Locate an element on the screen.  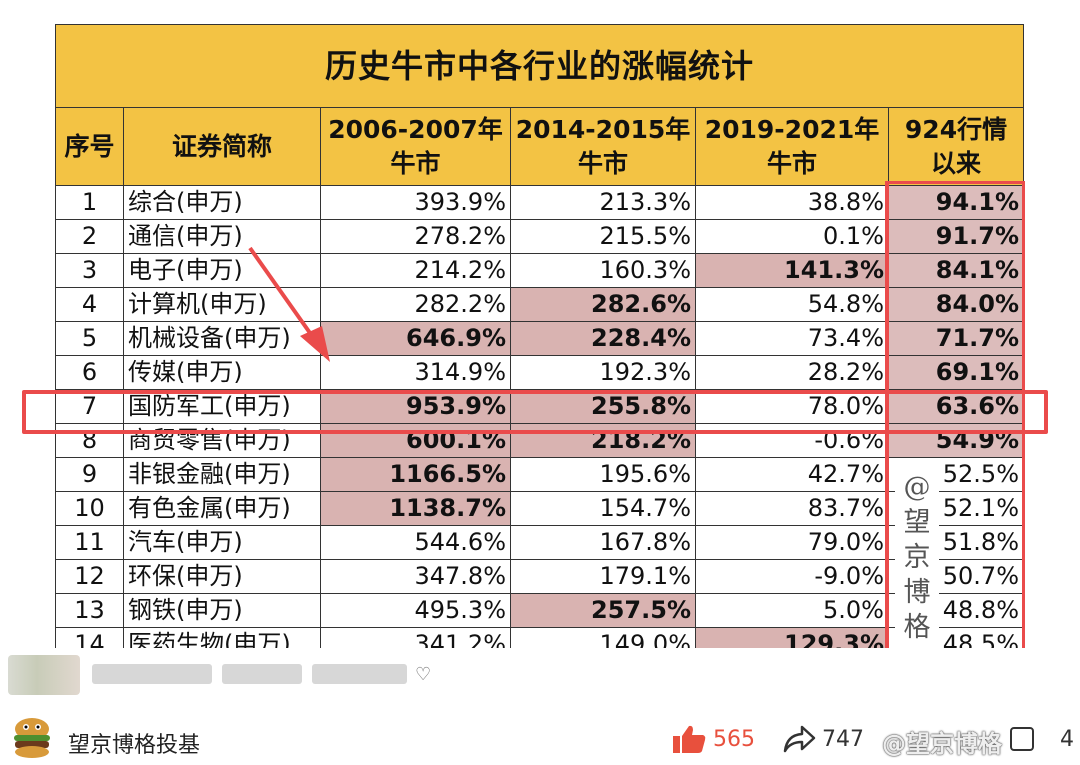
gain-cell: 495.3% is located at coordinates (415, 610).